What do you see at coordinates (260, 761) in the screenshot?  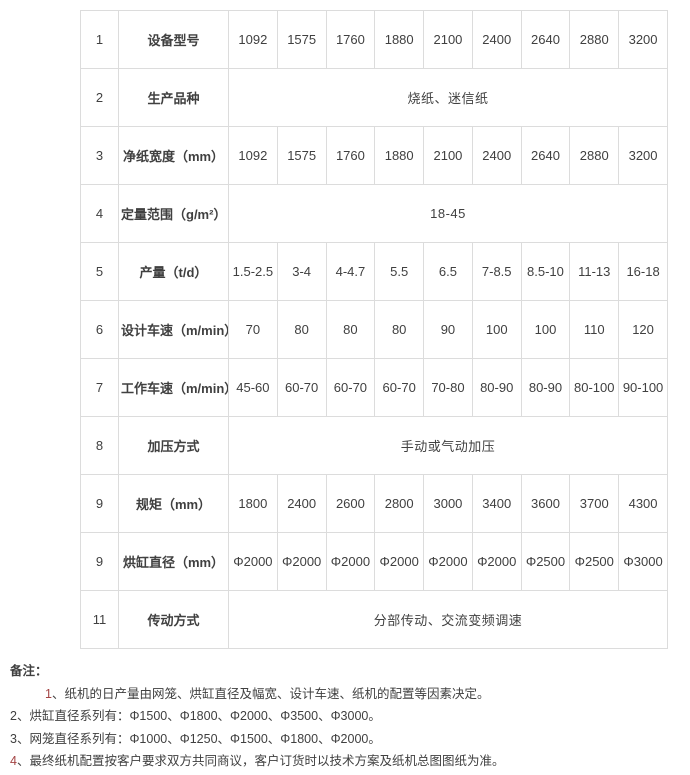 I see `note-text: 、最终纸机配置按客户要求双方共同商议，客户订货时以技术方案及纸机总图图纸为准。` at bounding box center [260, 761].